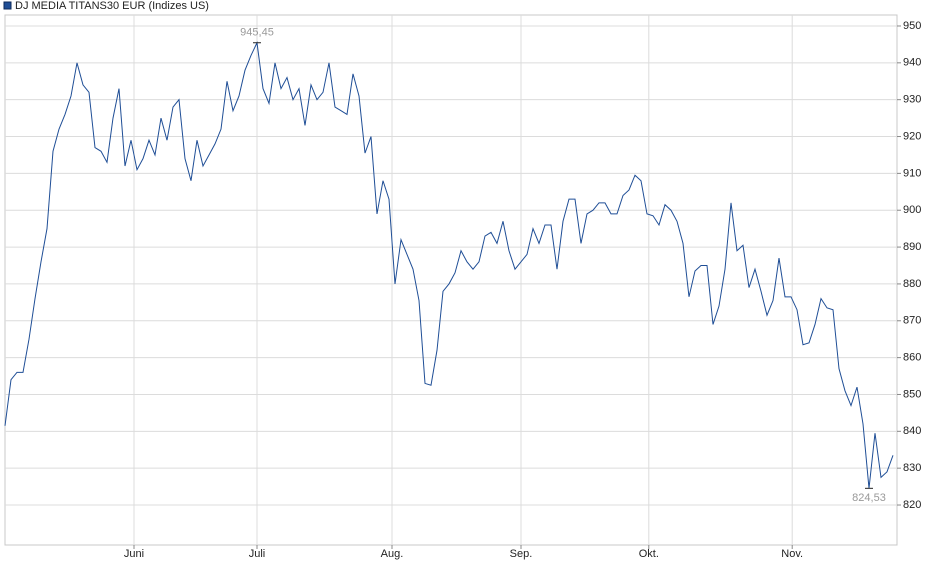  What do you see at coordinates (521, 554) in the screenshot?
I see `x-tick-label: Sep.` at bounding box center [521, 554].